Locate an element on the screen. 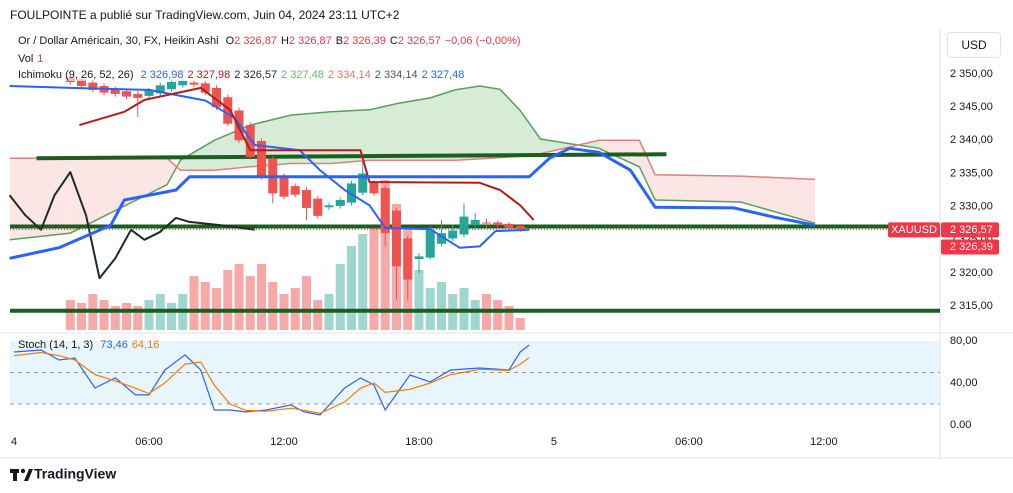  symbol-badge-label: XAUUSD is located at coordinates (914, 230).